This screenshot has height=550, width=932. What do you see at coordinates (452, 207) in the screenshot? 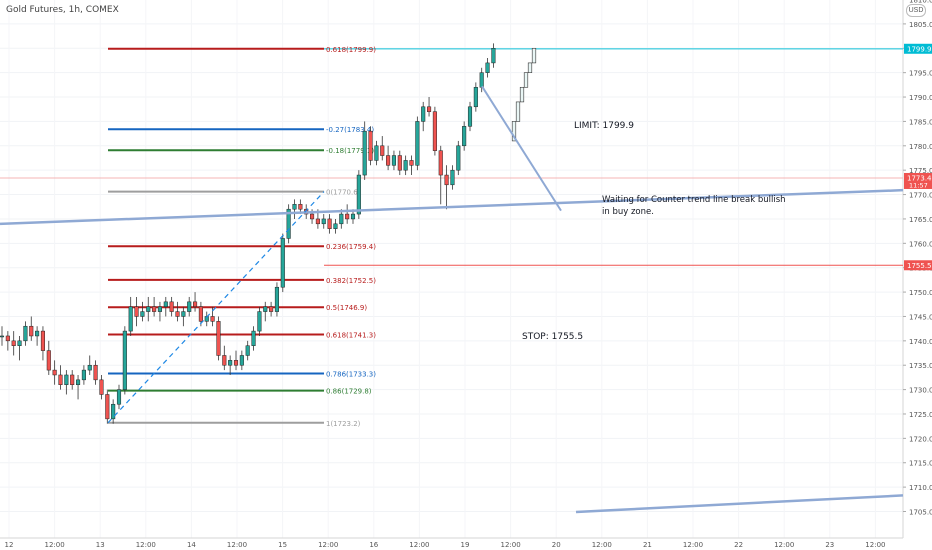
I see `support-trend-line` at bounding box center [452, 207].